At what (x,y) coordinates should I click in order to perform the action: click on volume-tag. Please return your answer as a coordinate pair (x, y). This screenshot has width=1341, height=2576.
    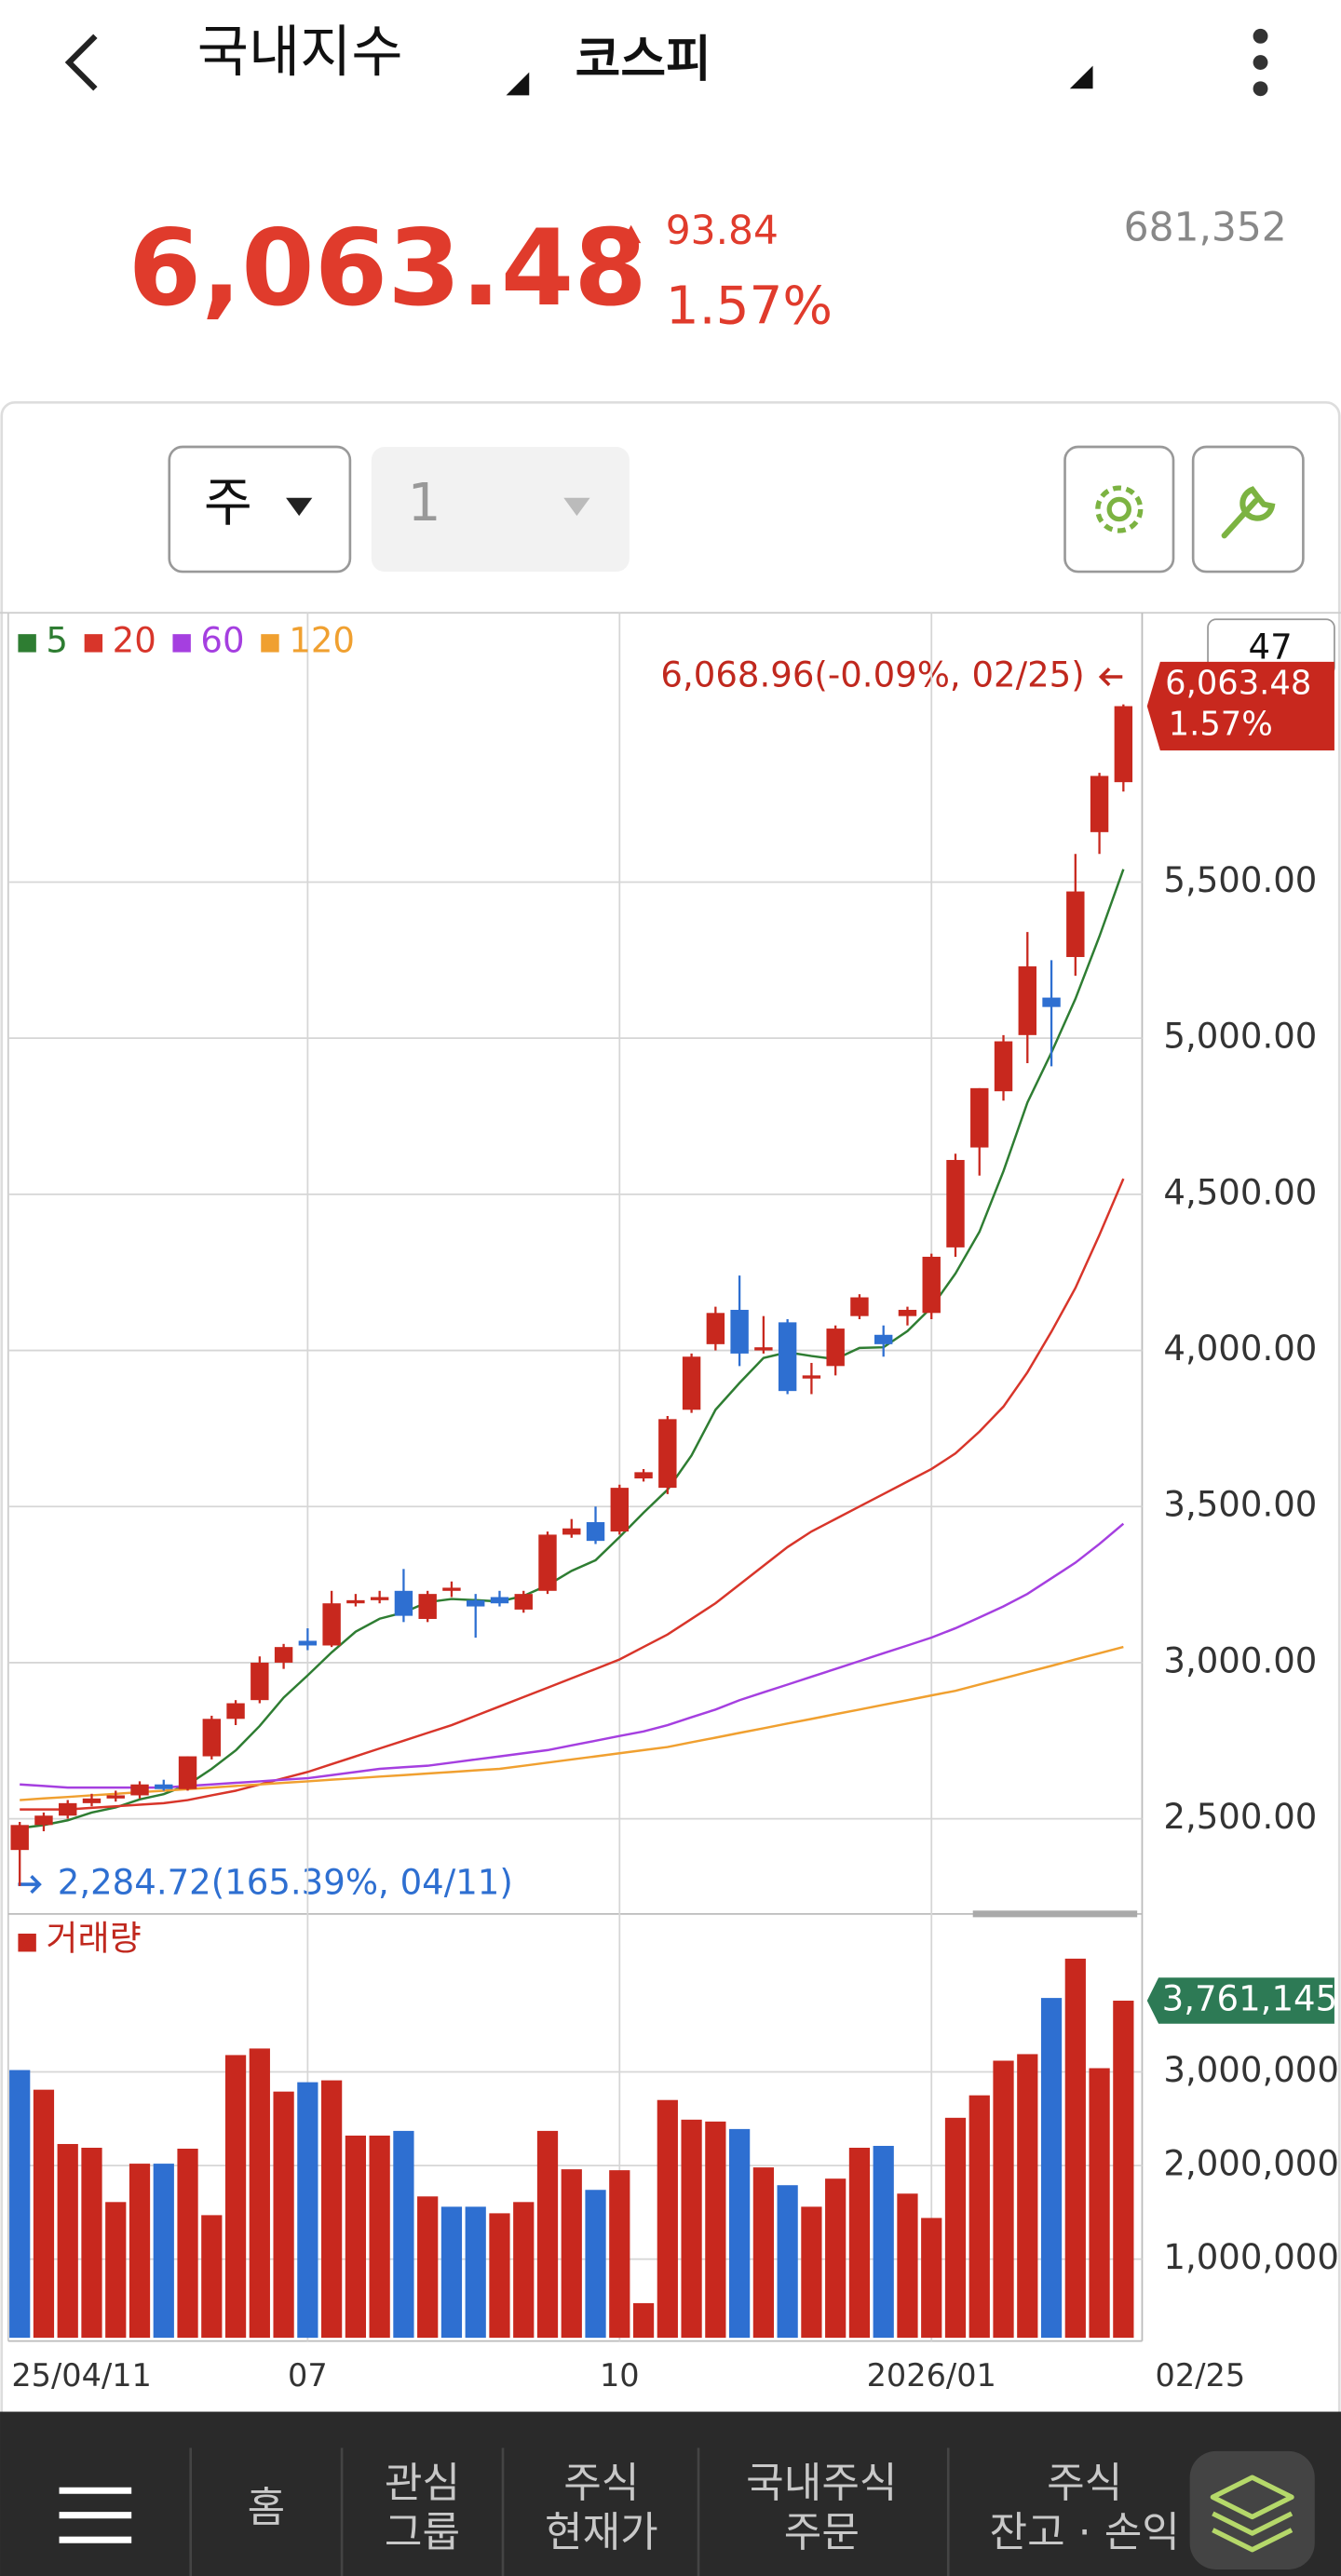
    Looking at the image, I should click on (1240, 2000).